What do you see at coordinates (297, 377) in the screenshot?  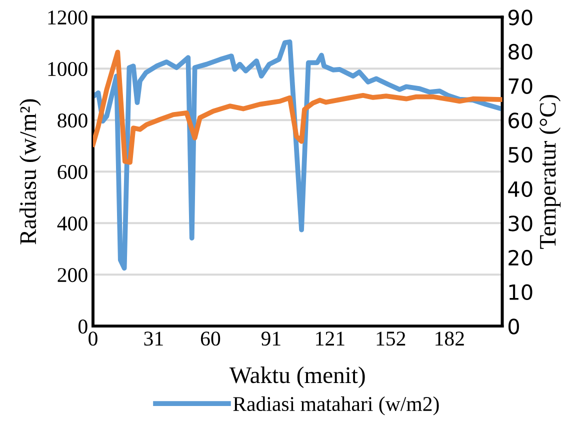 I see `x-axis-title: Waktu (menit)` at bounding box center [297, 377].